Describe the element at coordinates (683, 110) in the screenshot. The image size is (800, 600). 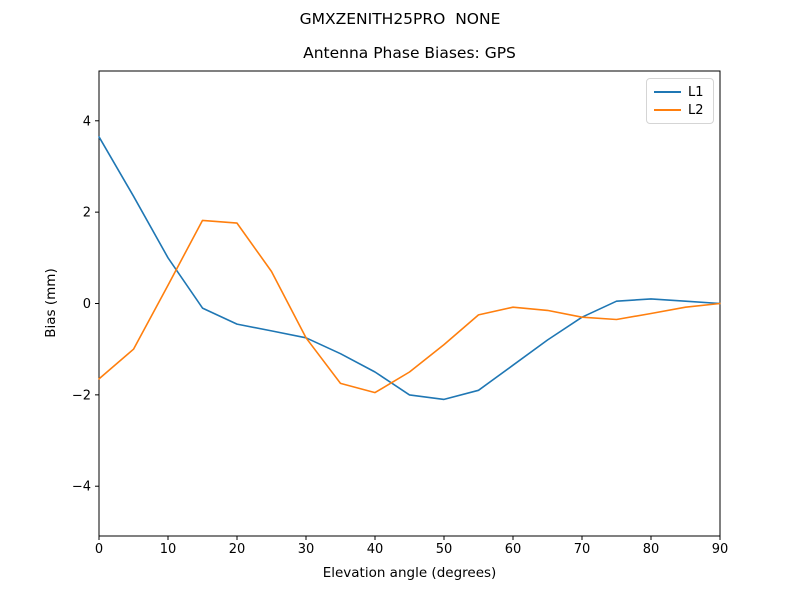
I see `legend-item-l2: L2` at that location.